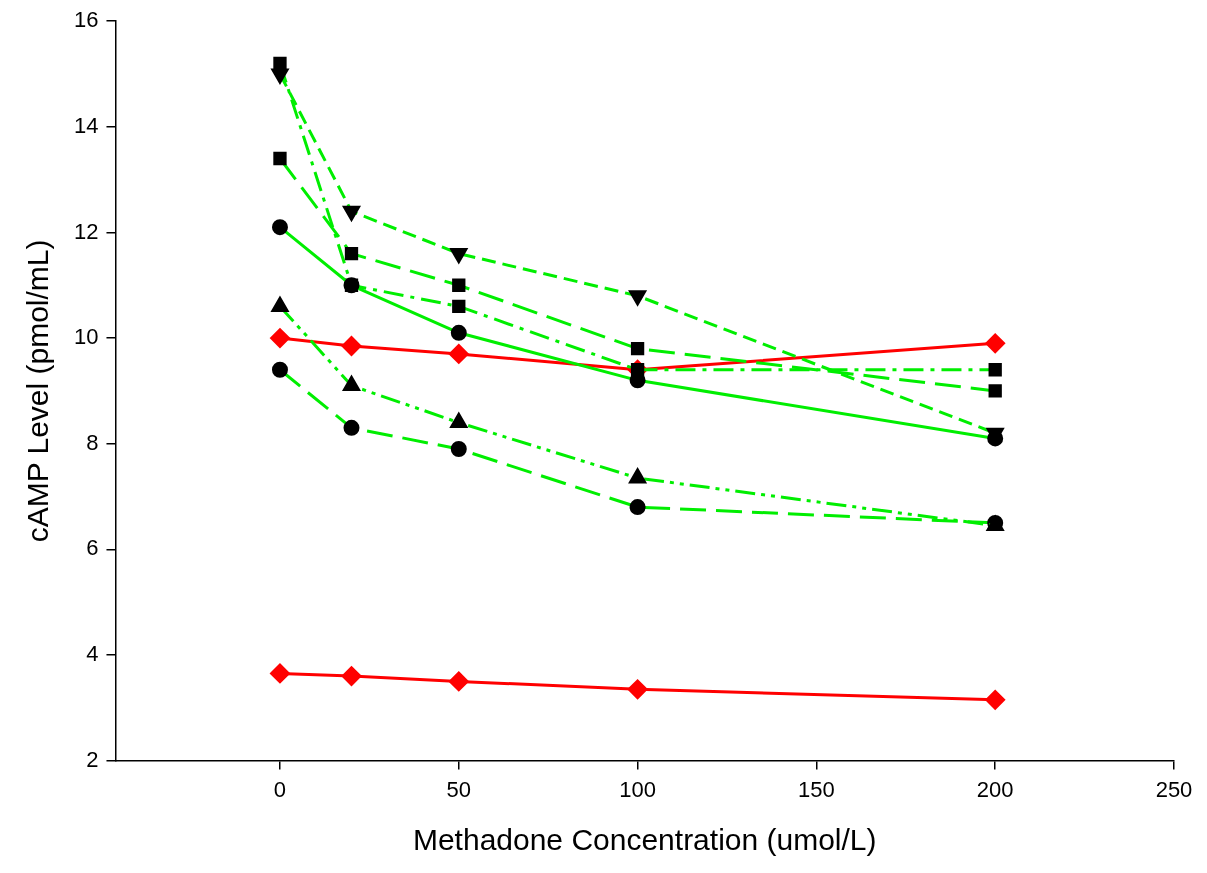 The height and width of the screenshot is (873, 1207). What do you see at coordinates (92, 759) in the screenshot?
I see `y-tick-label: 2` at bounding box center [92, 759].